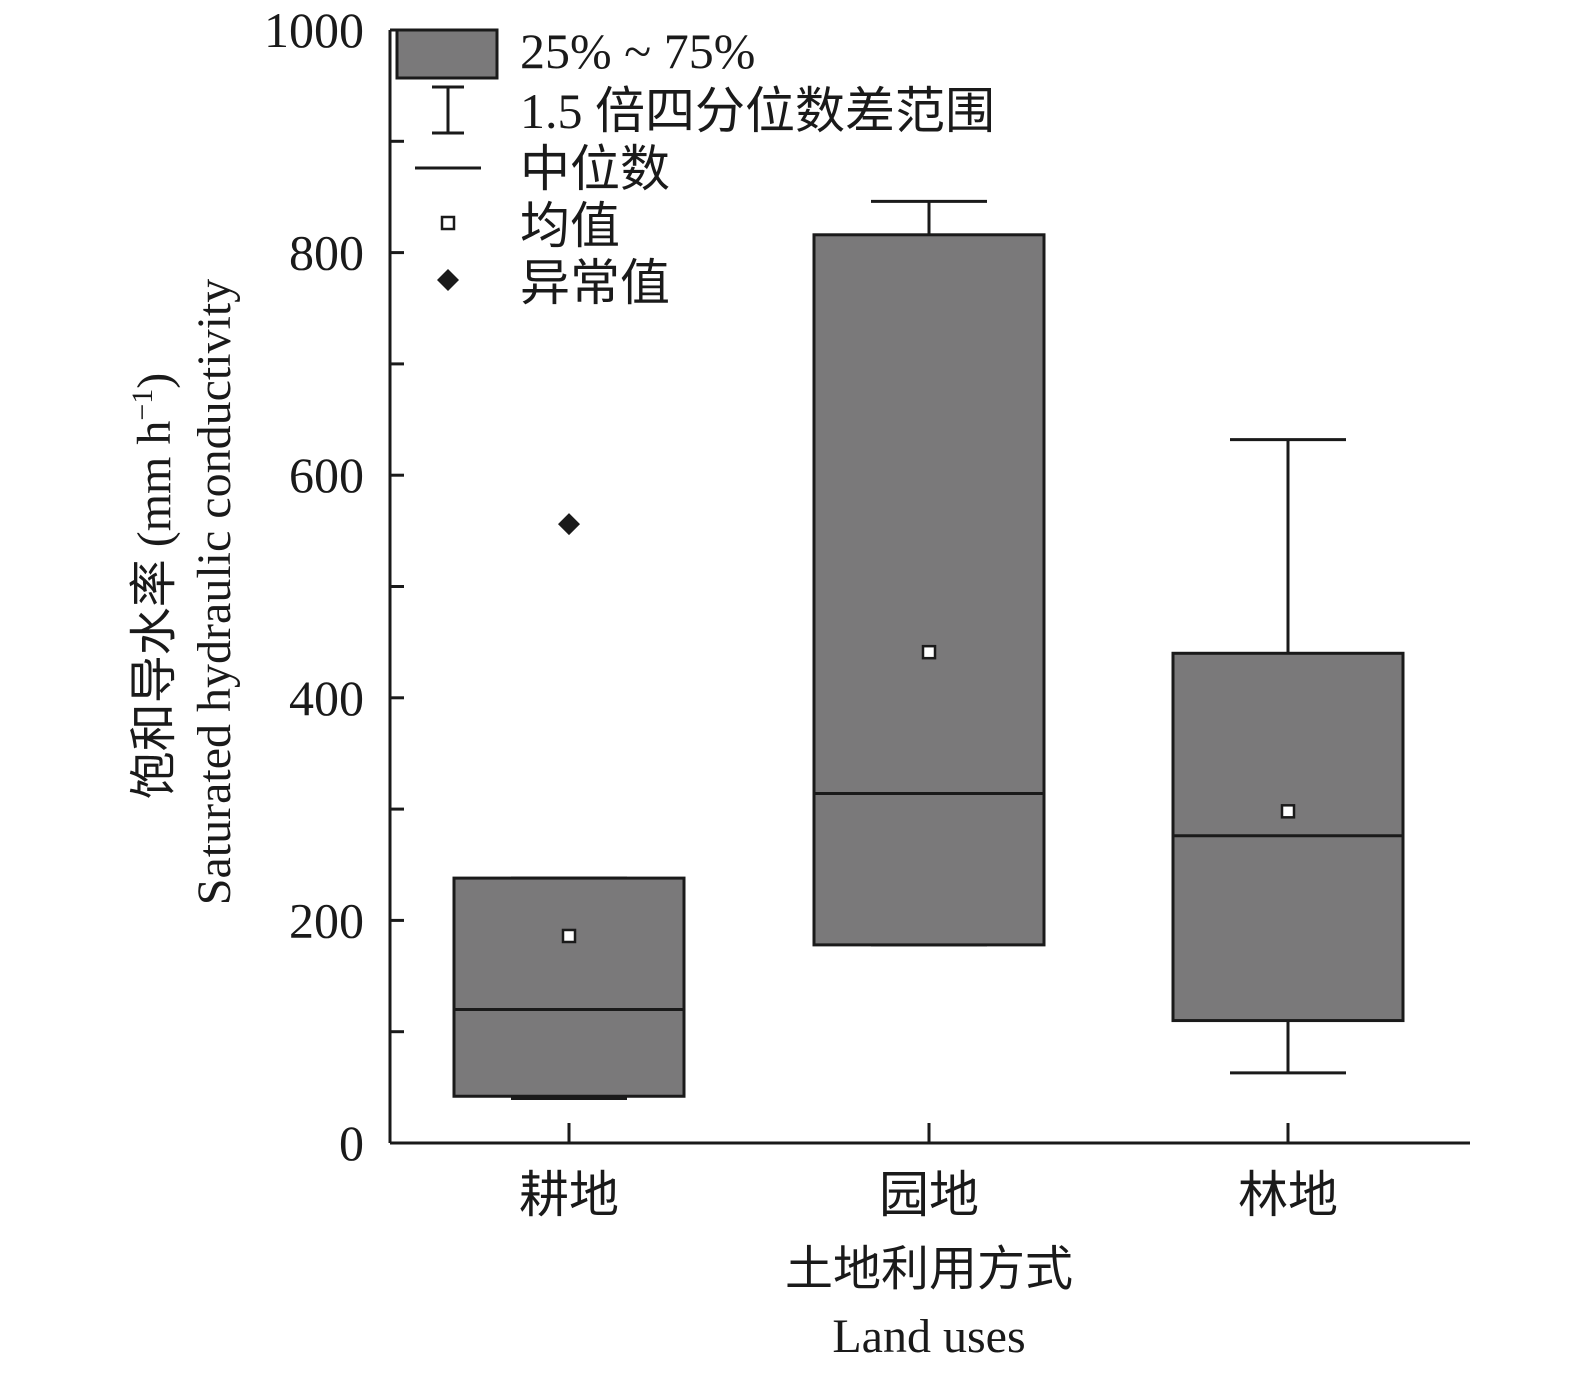 This screenshot has width=1575, height=1375. What do you see at coordinates (929, 1195) in the screenshot?
I see `x-tick-label: 园地` at bounding box center [929, 1195].